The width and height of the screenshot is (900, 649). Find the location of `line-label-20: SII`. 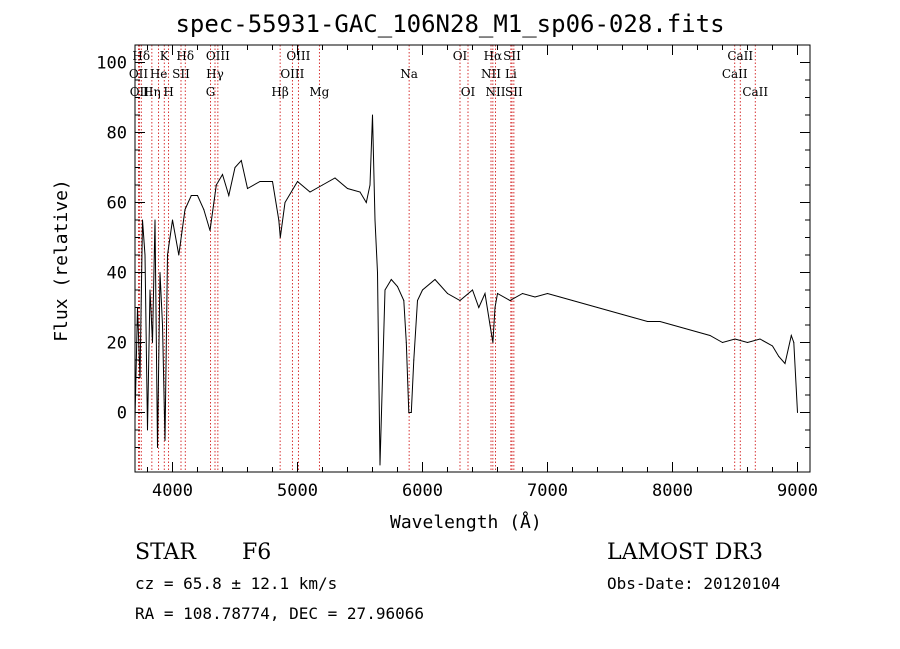

line-label-20: SII is located at coordinates (512, 56).